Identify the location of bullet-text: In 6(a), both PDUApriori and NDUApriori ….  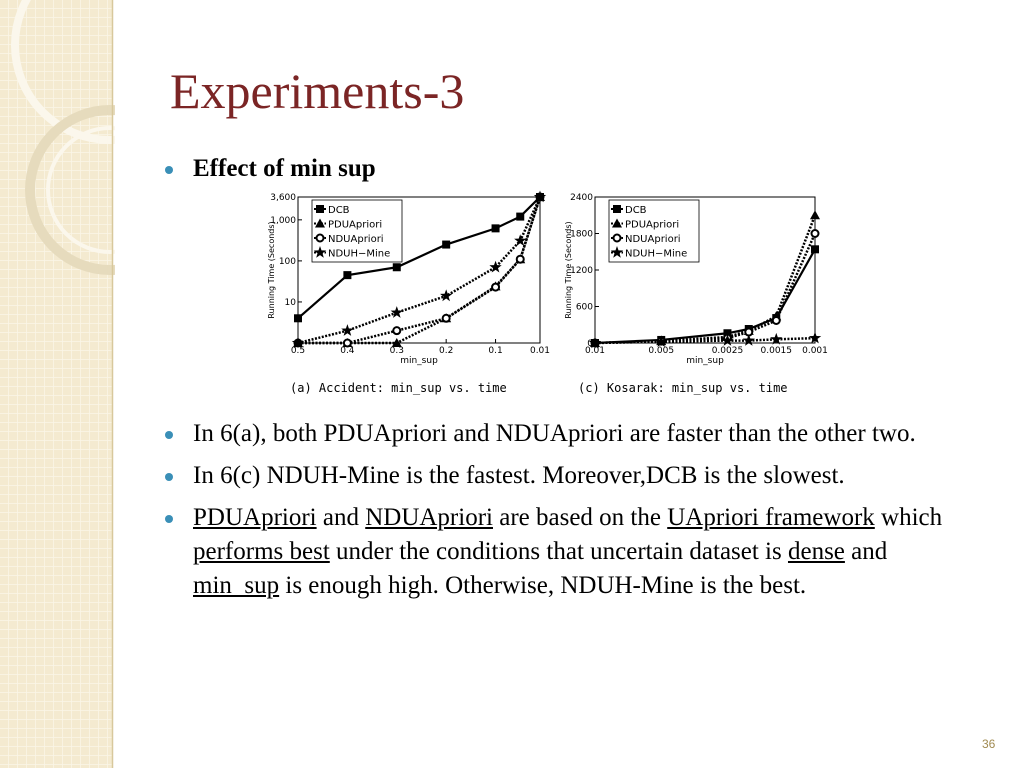
(554, 433).